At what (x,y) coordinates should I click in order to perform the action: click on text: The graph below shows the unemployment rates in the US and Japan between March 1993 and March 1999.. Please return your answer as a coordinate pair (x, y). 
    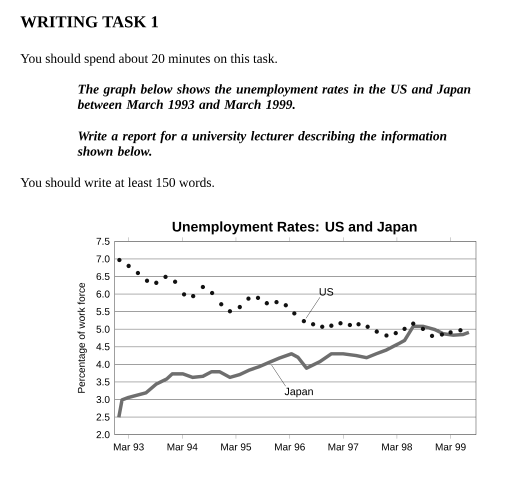
    Looking at the image, I should click on (274, 97).